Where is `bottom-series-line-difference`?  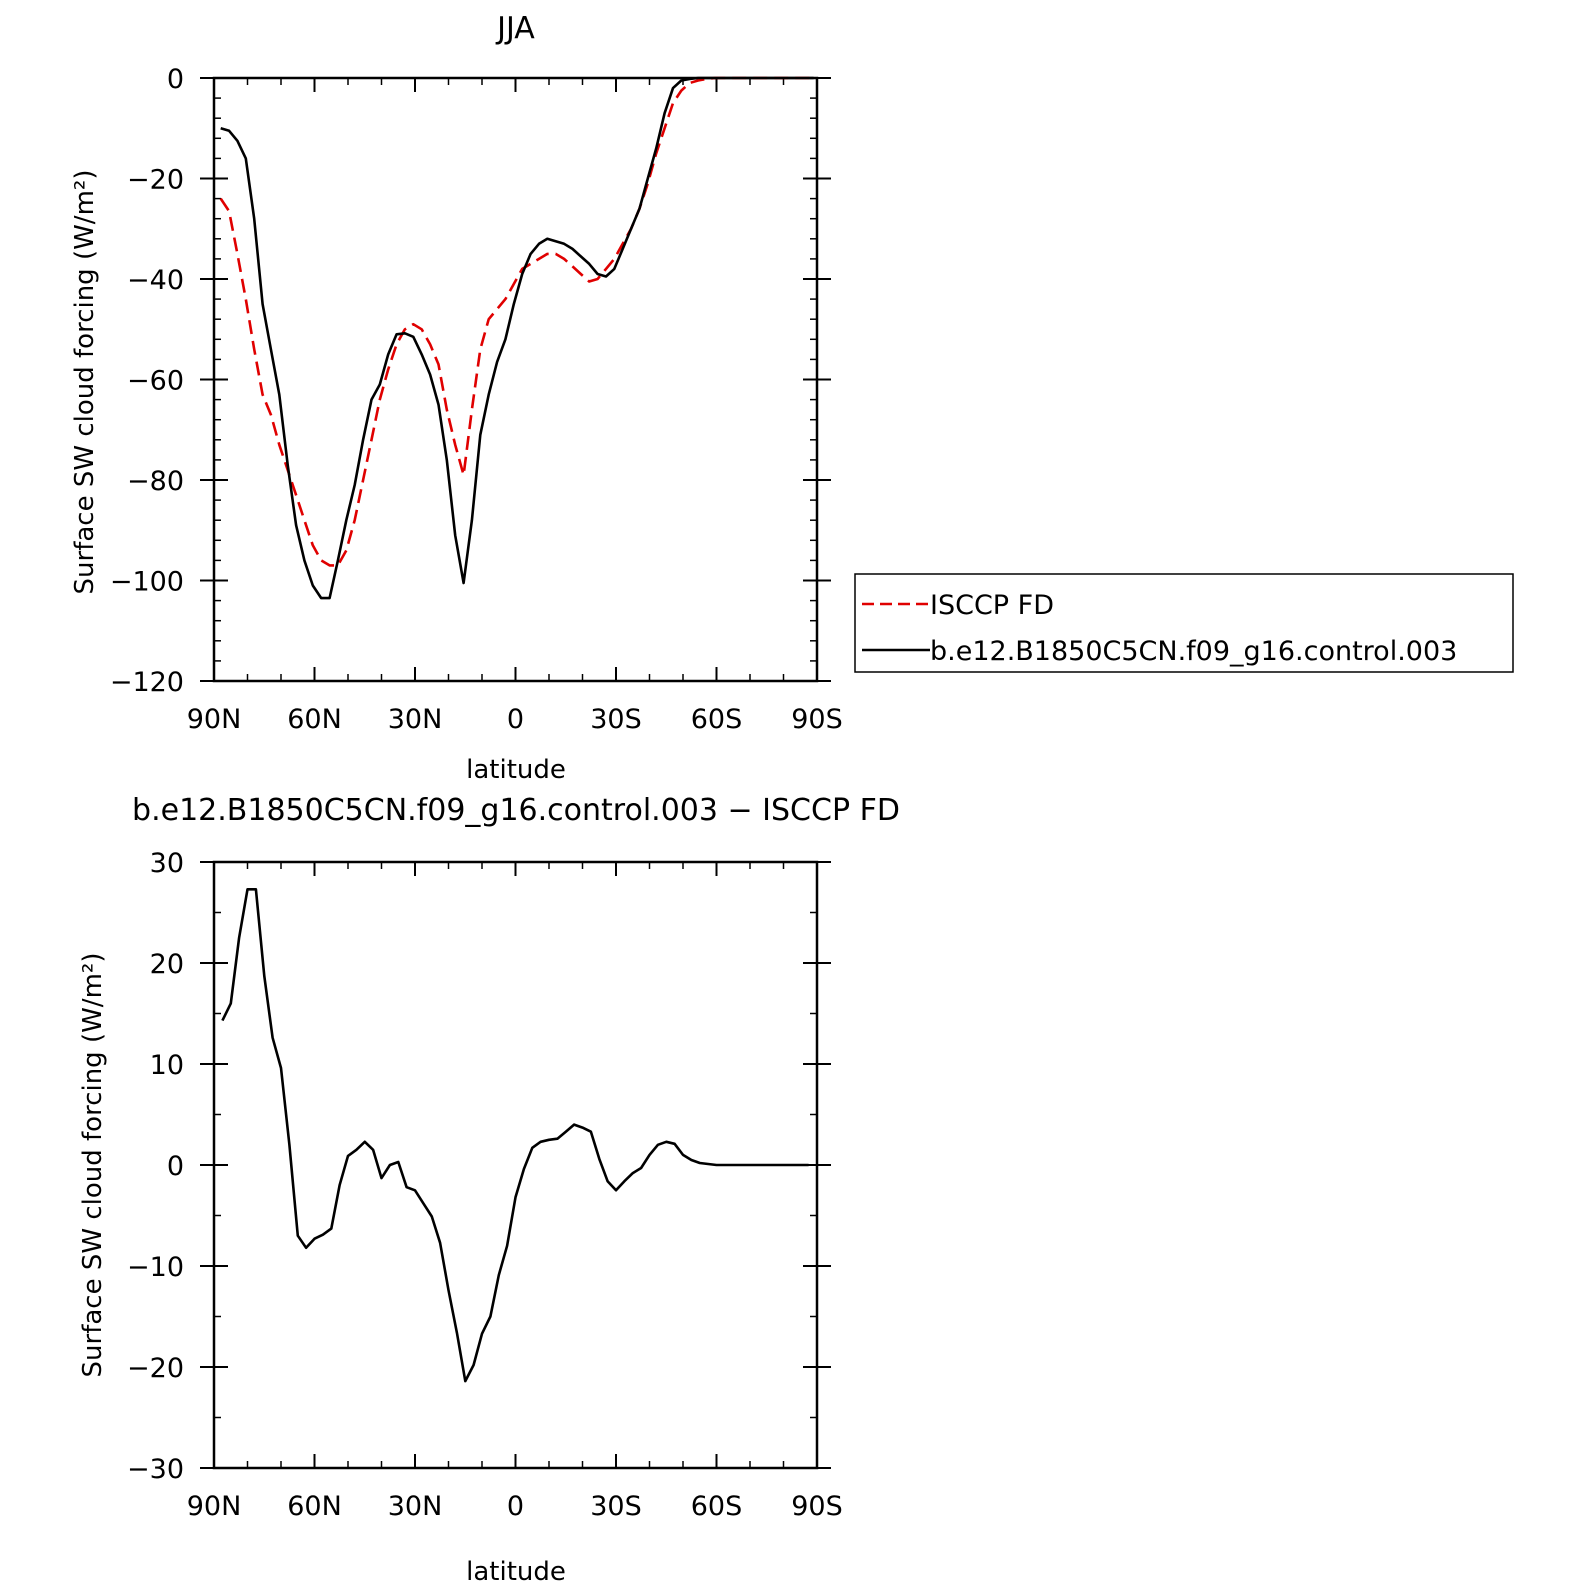
bottom-series-line-difference is located at coordinates (515, 1135).